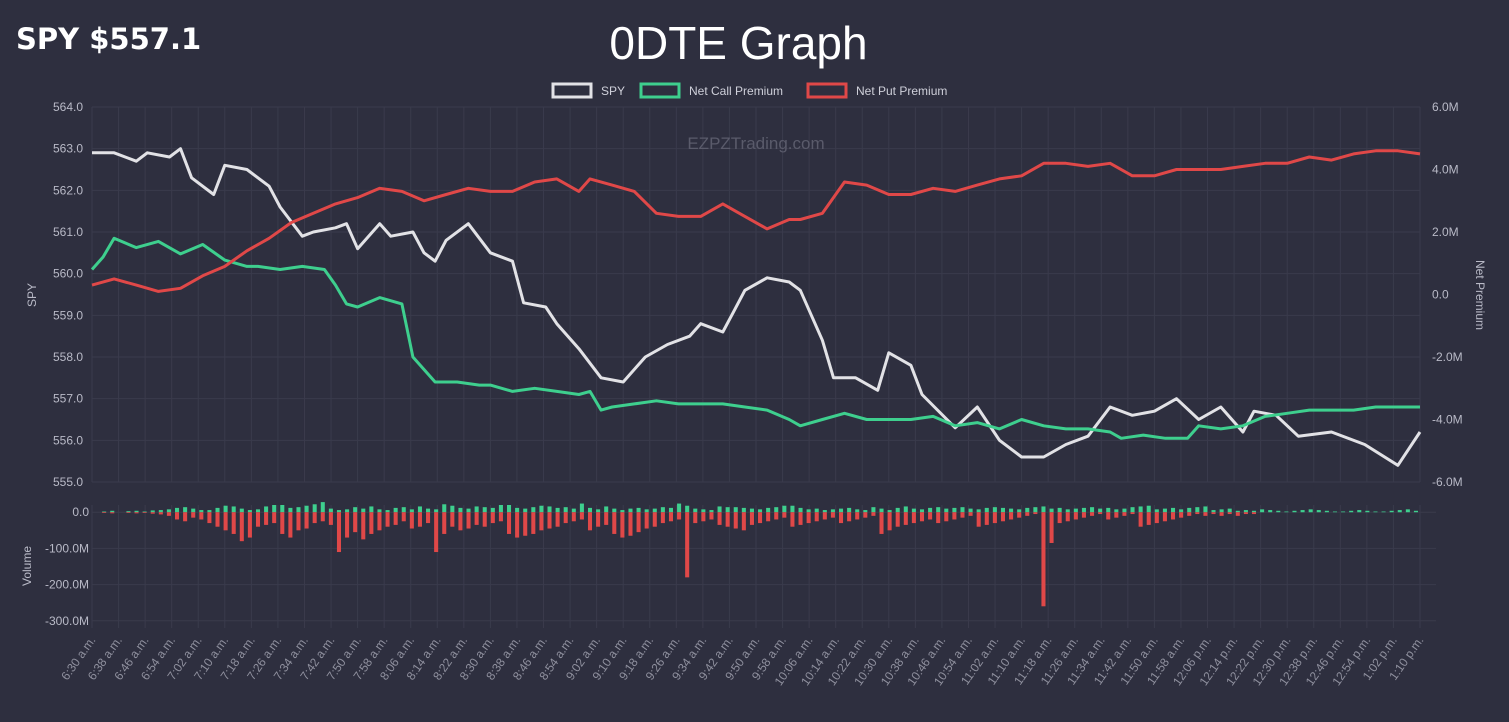 The height and width of the screenshot is (722, 1509). I want to click on legend-item-net-call-premium: Net Call Premium, so click(711, 90).